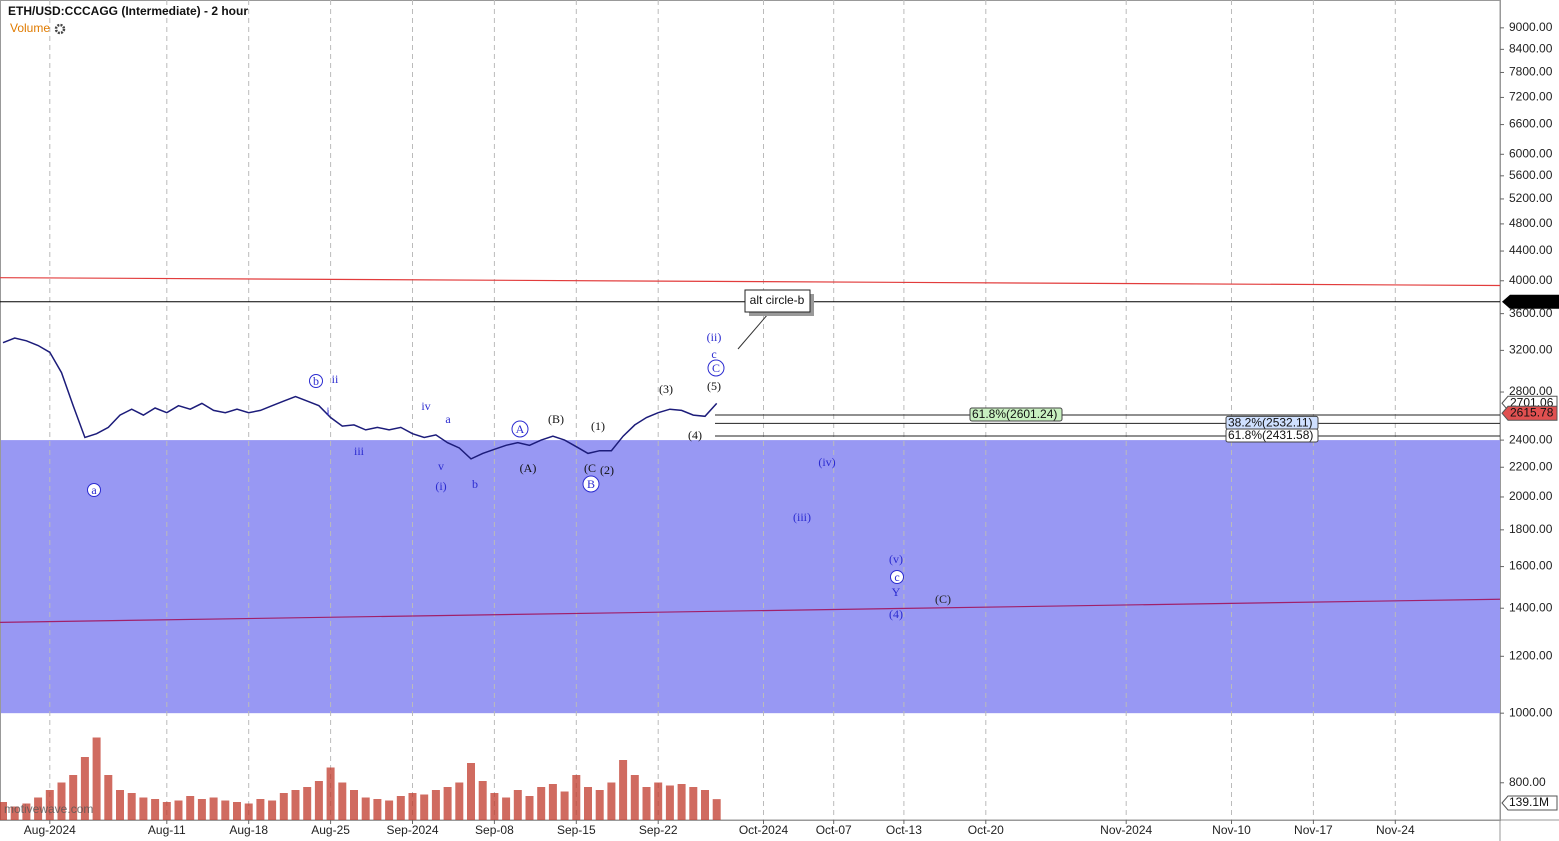  Describe the element at coordinates (1531, 153) in the screenshot. I see `y-tick-label: 6000.00` at that location.